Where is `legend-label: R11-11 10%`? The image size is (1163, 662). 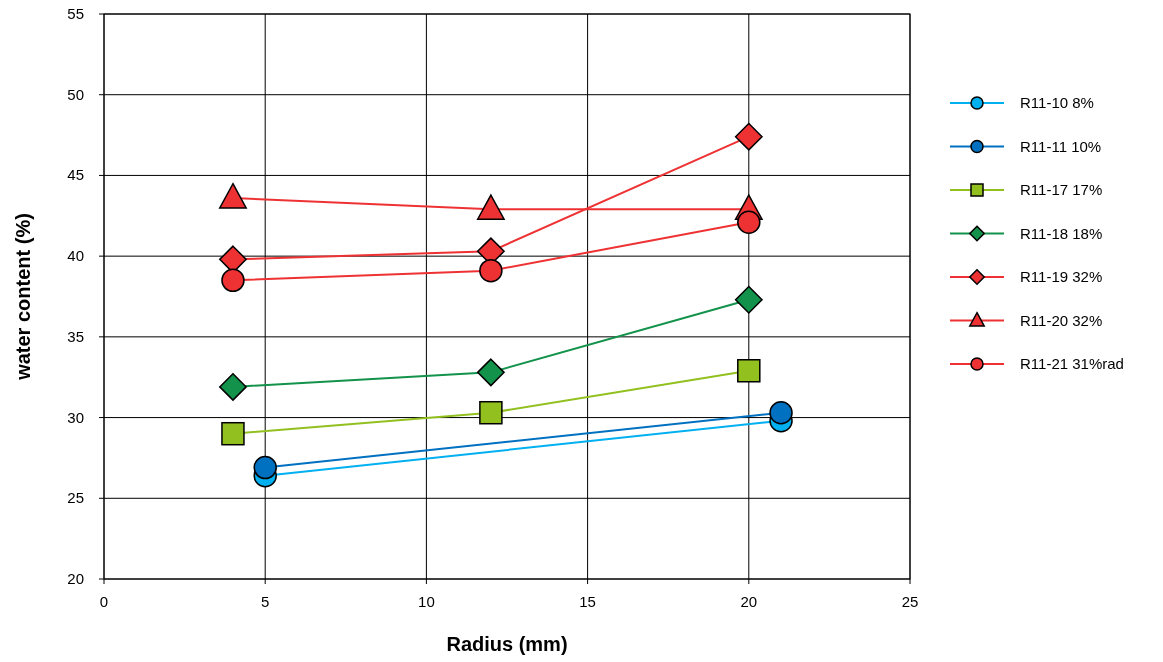 legend-label: R11-11 10% is located at coordinates (1061, 146).